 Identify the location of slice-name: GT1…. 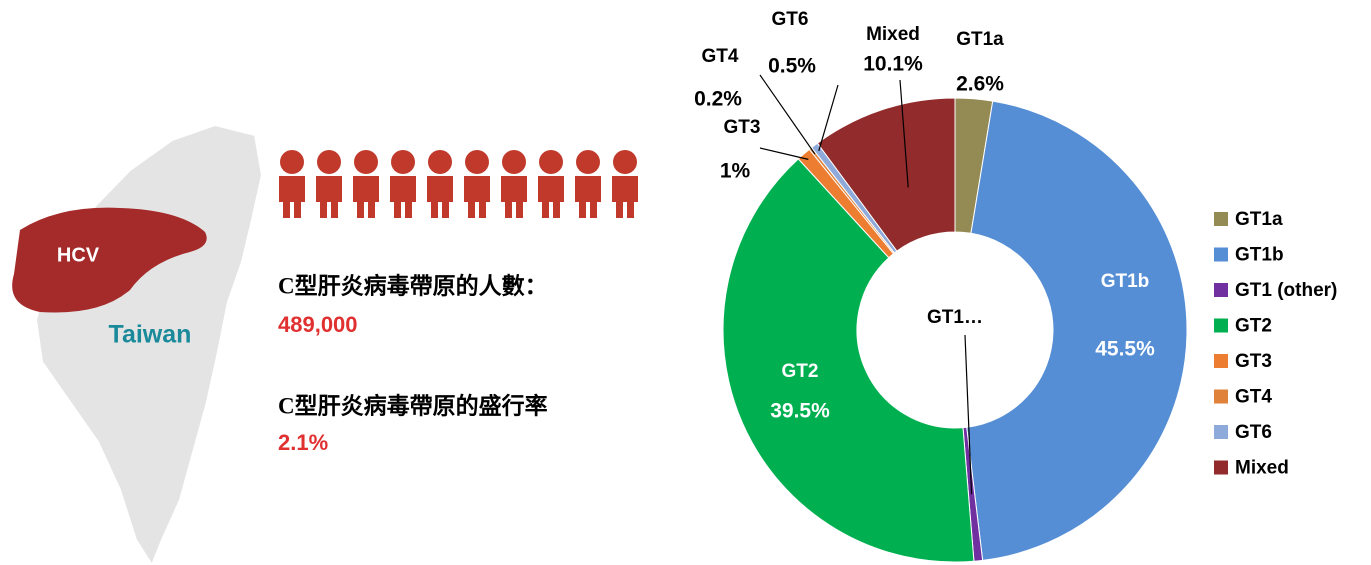
(955, 317).